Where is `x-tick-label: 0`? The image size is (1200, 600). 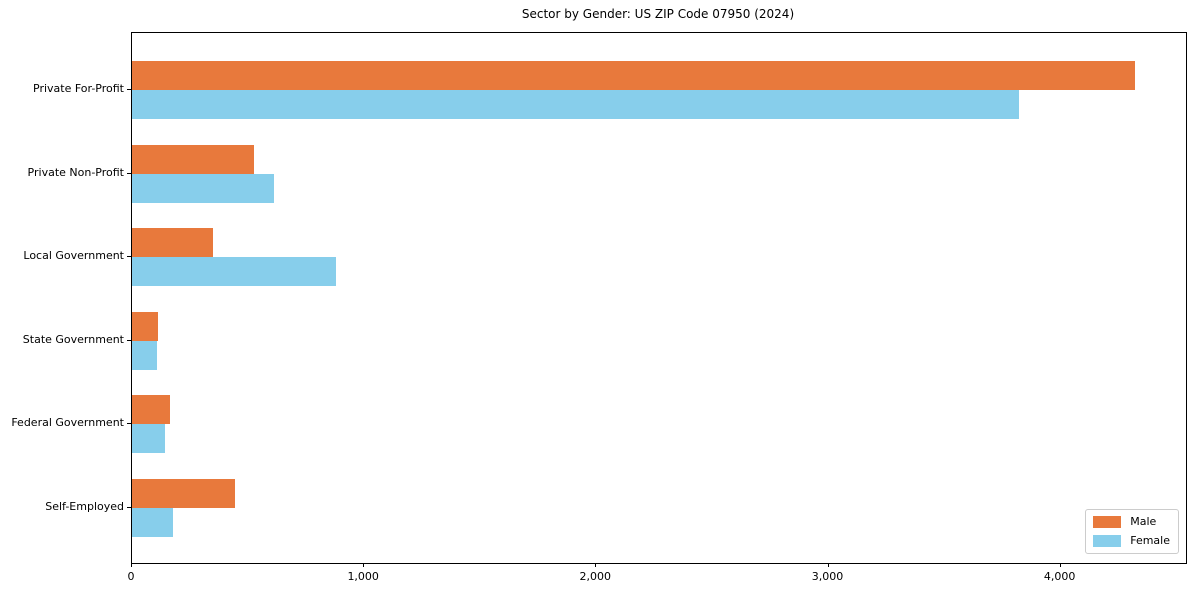
x-tick-label: 0 is located at coordinates (131, 576).